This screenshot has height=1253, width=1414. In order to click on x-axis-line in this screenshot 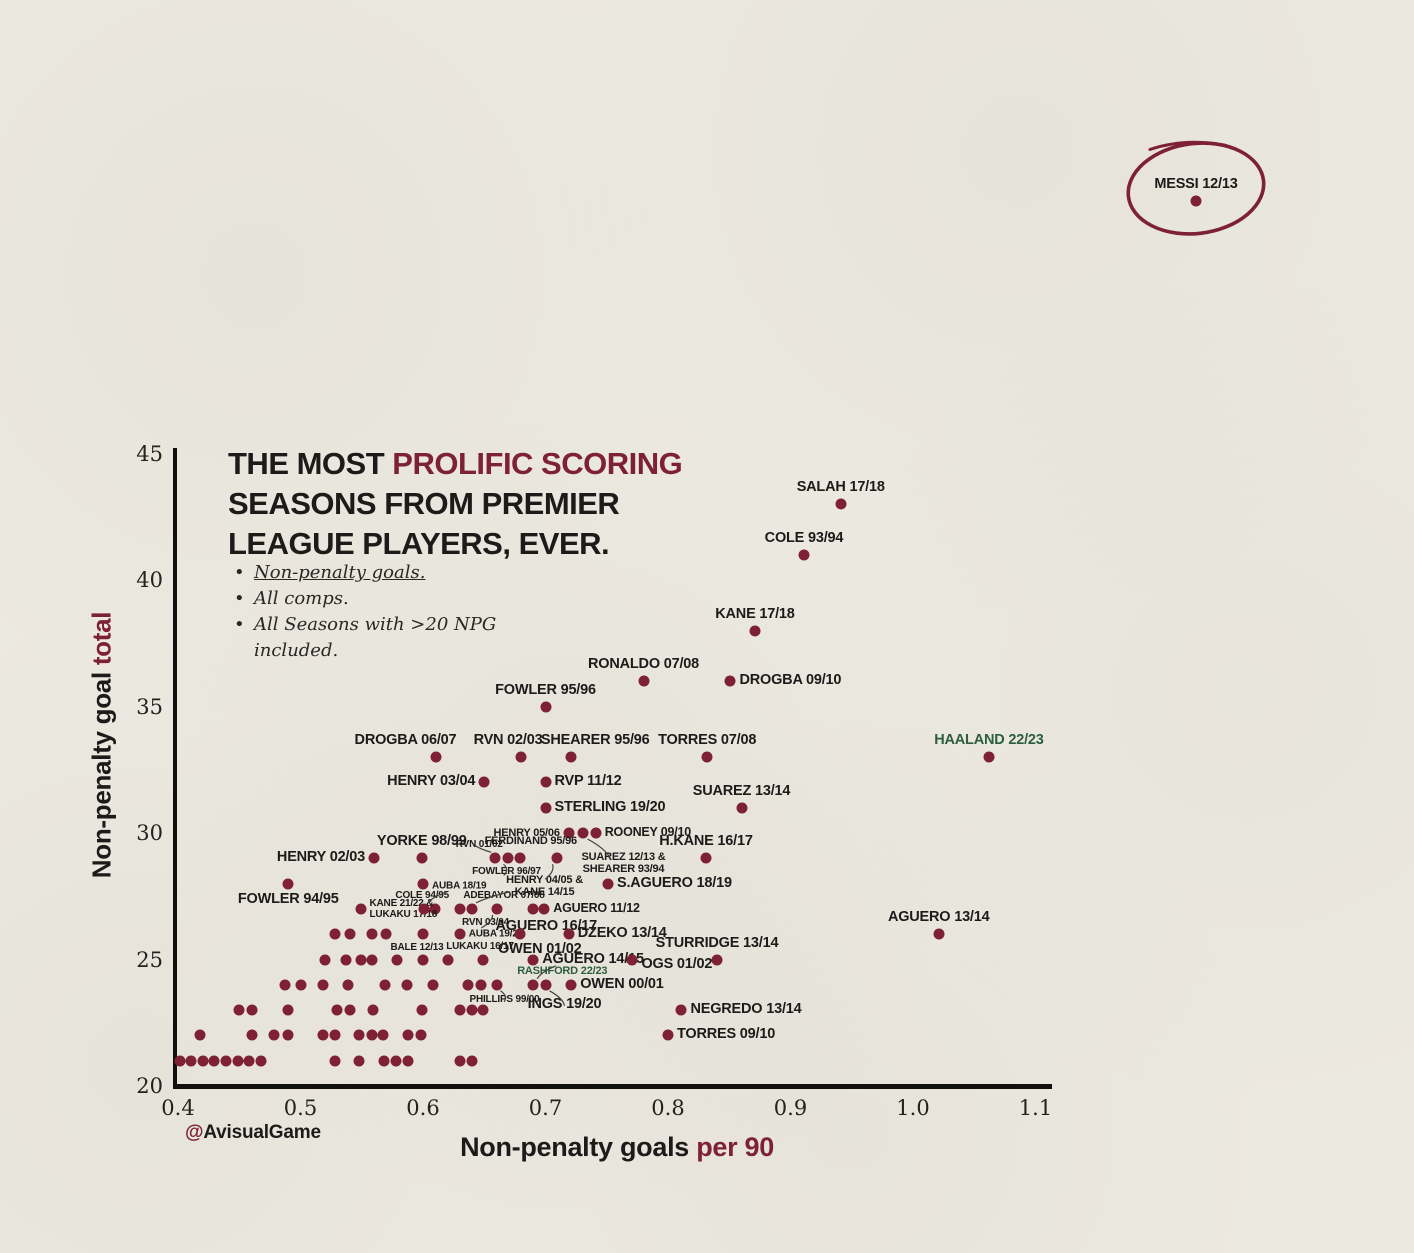, I will do `click(612, 1086)`.